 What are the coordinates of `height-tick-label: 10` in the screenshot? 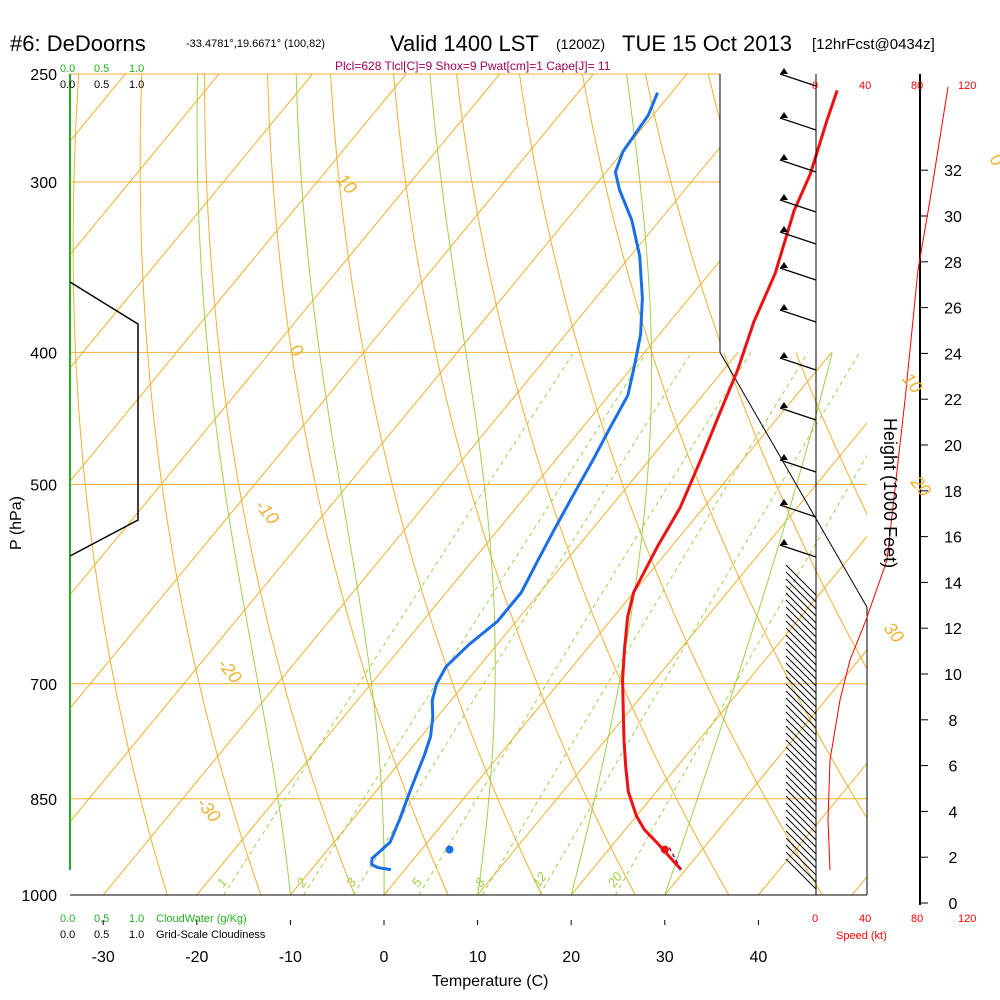 It's located at (953, 675).